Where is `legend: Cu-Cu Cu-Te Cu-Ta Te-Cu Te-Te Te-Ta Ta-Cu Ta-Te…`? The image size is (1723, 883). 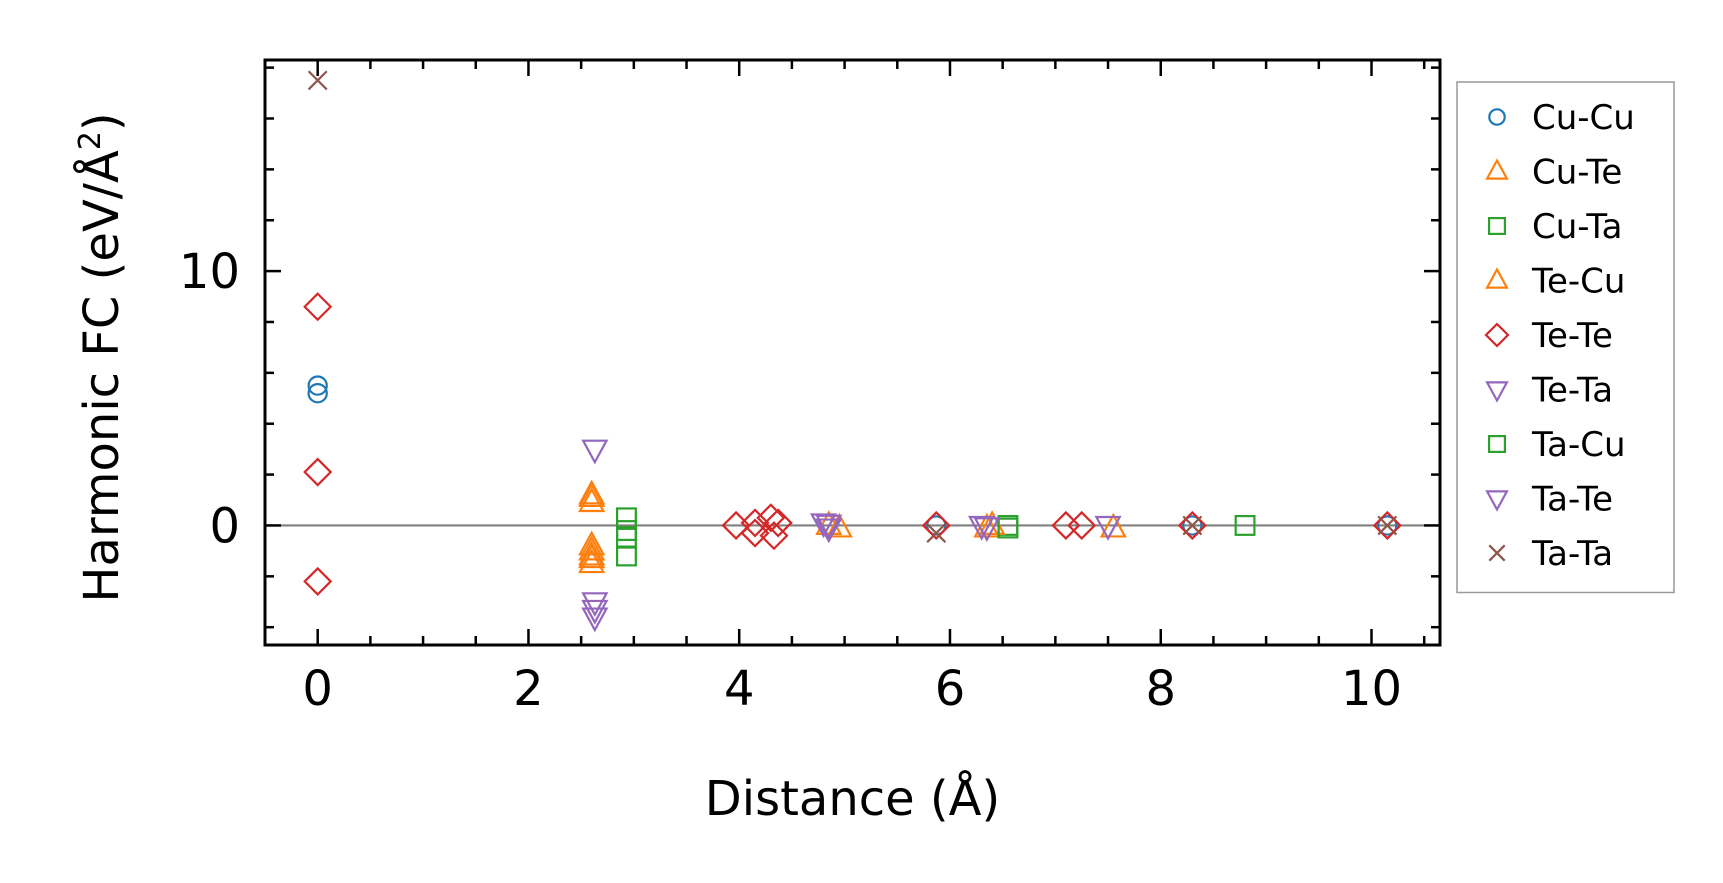
legend: Cu-Cu Cu-Te Cu-Ta Te-Cu Te-Te Te-Ta Ta-Cu Ta-Te… is located at coordinates (1565, 337).